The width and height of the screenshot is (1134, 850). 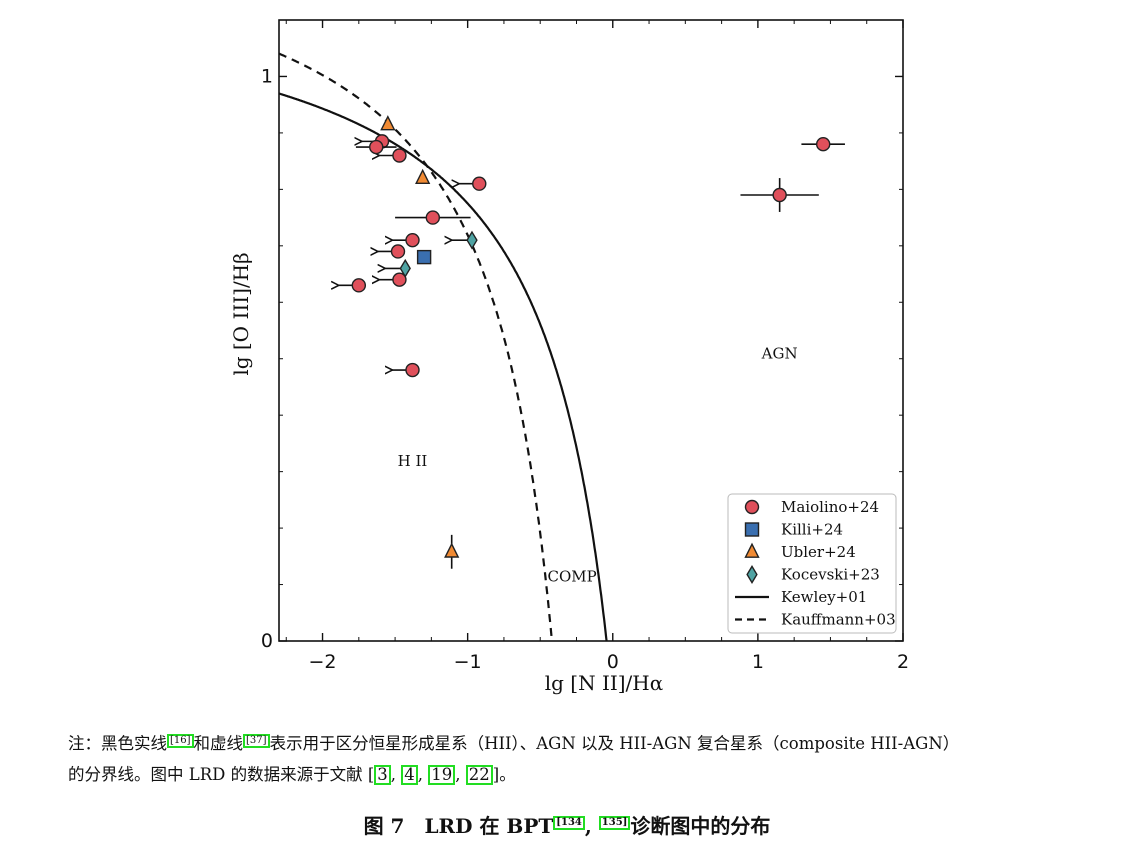 What do you see at coordinates (256, 740) in the screenshot?
I see `ref-link-kauffmann: [37]` at bounding box center [256, 740].